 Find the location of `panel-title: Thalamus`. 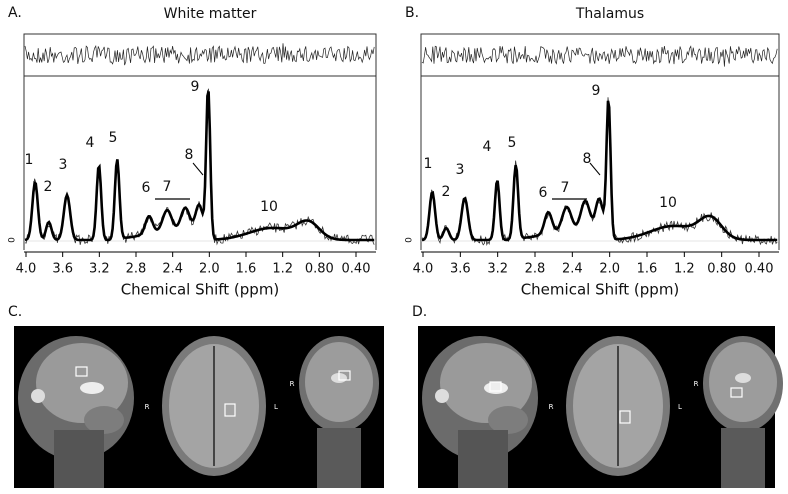

panel-title: Thalamus is located at coordinates (609, 14).